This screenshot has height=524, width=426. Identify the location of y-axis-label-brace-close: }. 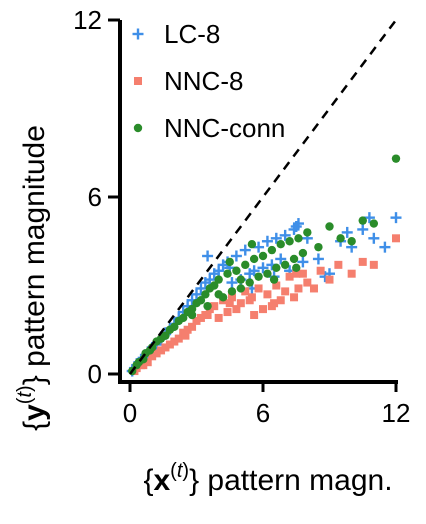
(34, 380).